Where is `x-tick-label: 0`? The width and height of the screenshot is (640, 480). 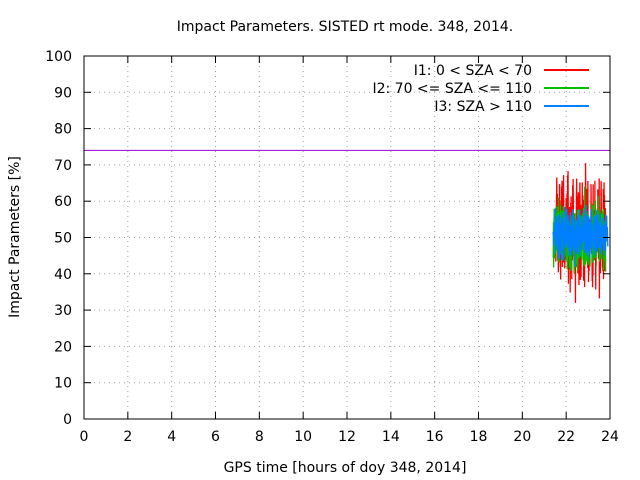 x-tick-label: 0 is located at coordinates (84, 437).